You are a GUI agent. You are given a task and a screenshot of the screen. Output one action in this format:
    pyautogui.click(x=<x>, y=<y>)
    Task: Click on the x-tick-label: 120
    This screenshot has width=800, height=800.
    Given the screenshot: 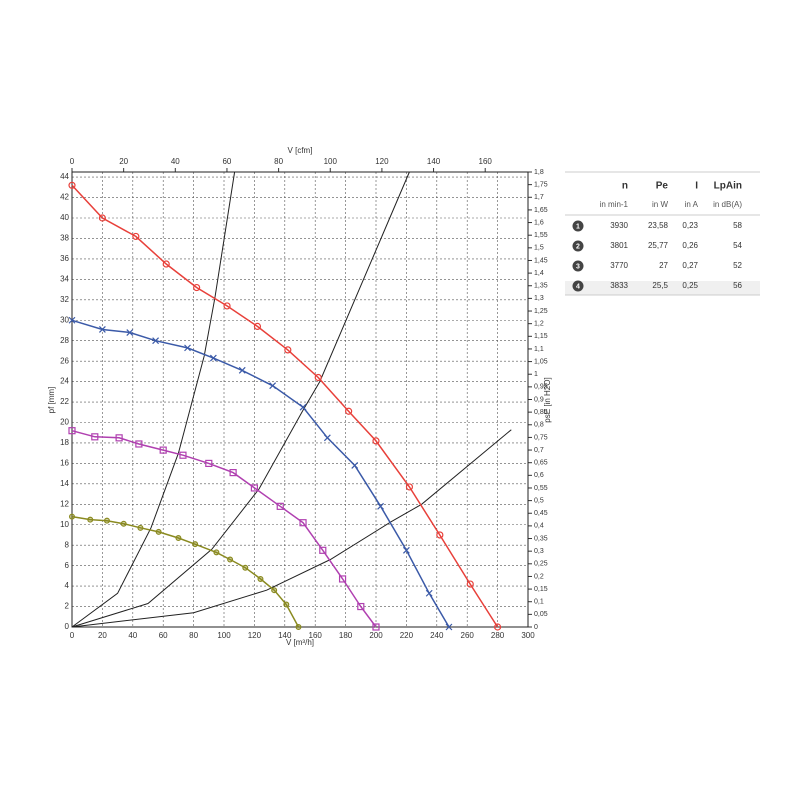 What is the action you would take?
    pyautogui.click(x=255, y=635)
    